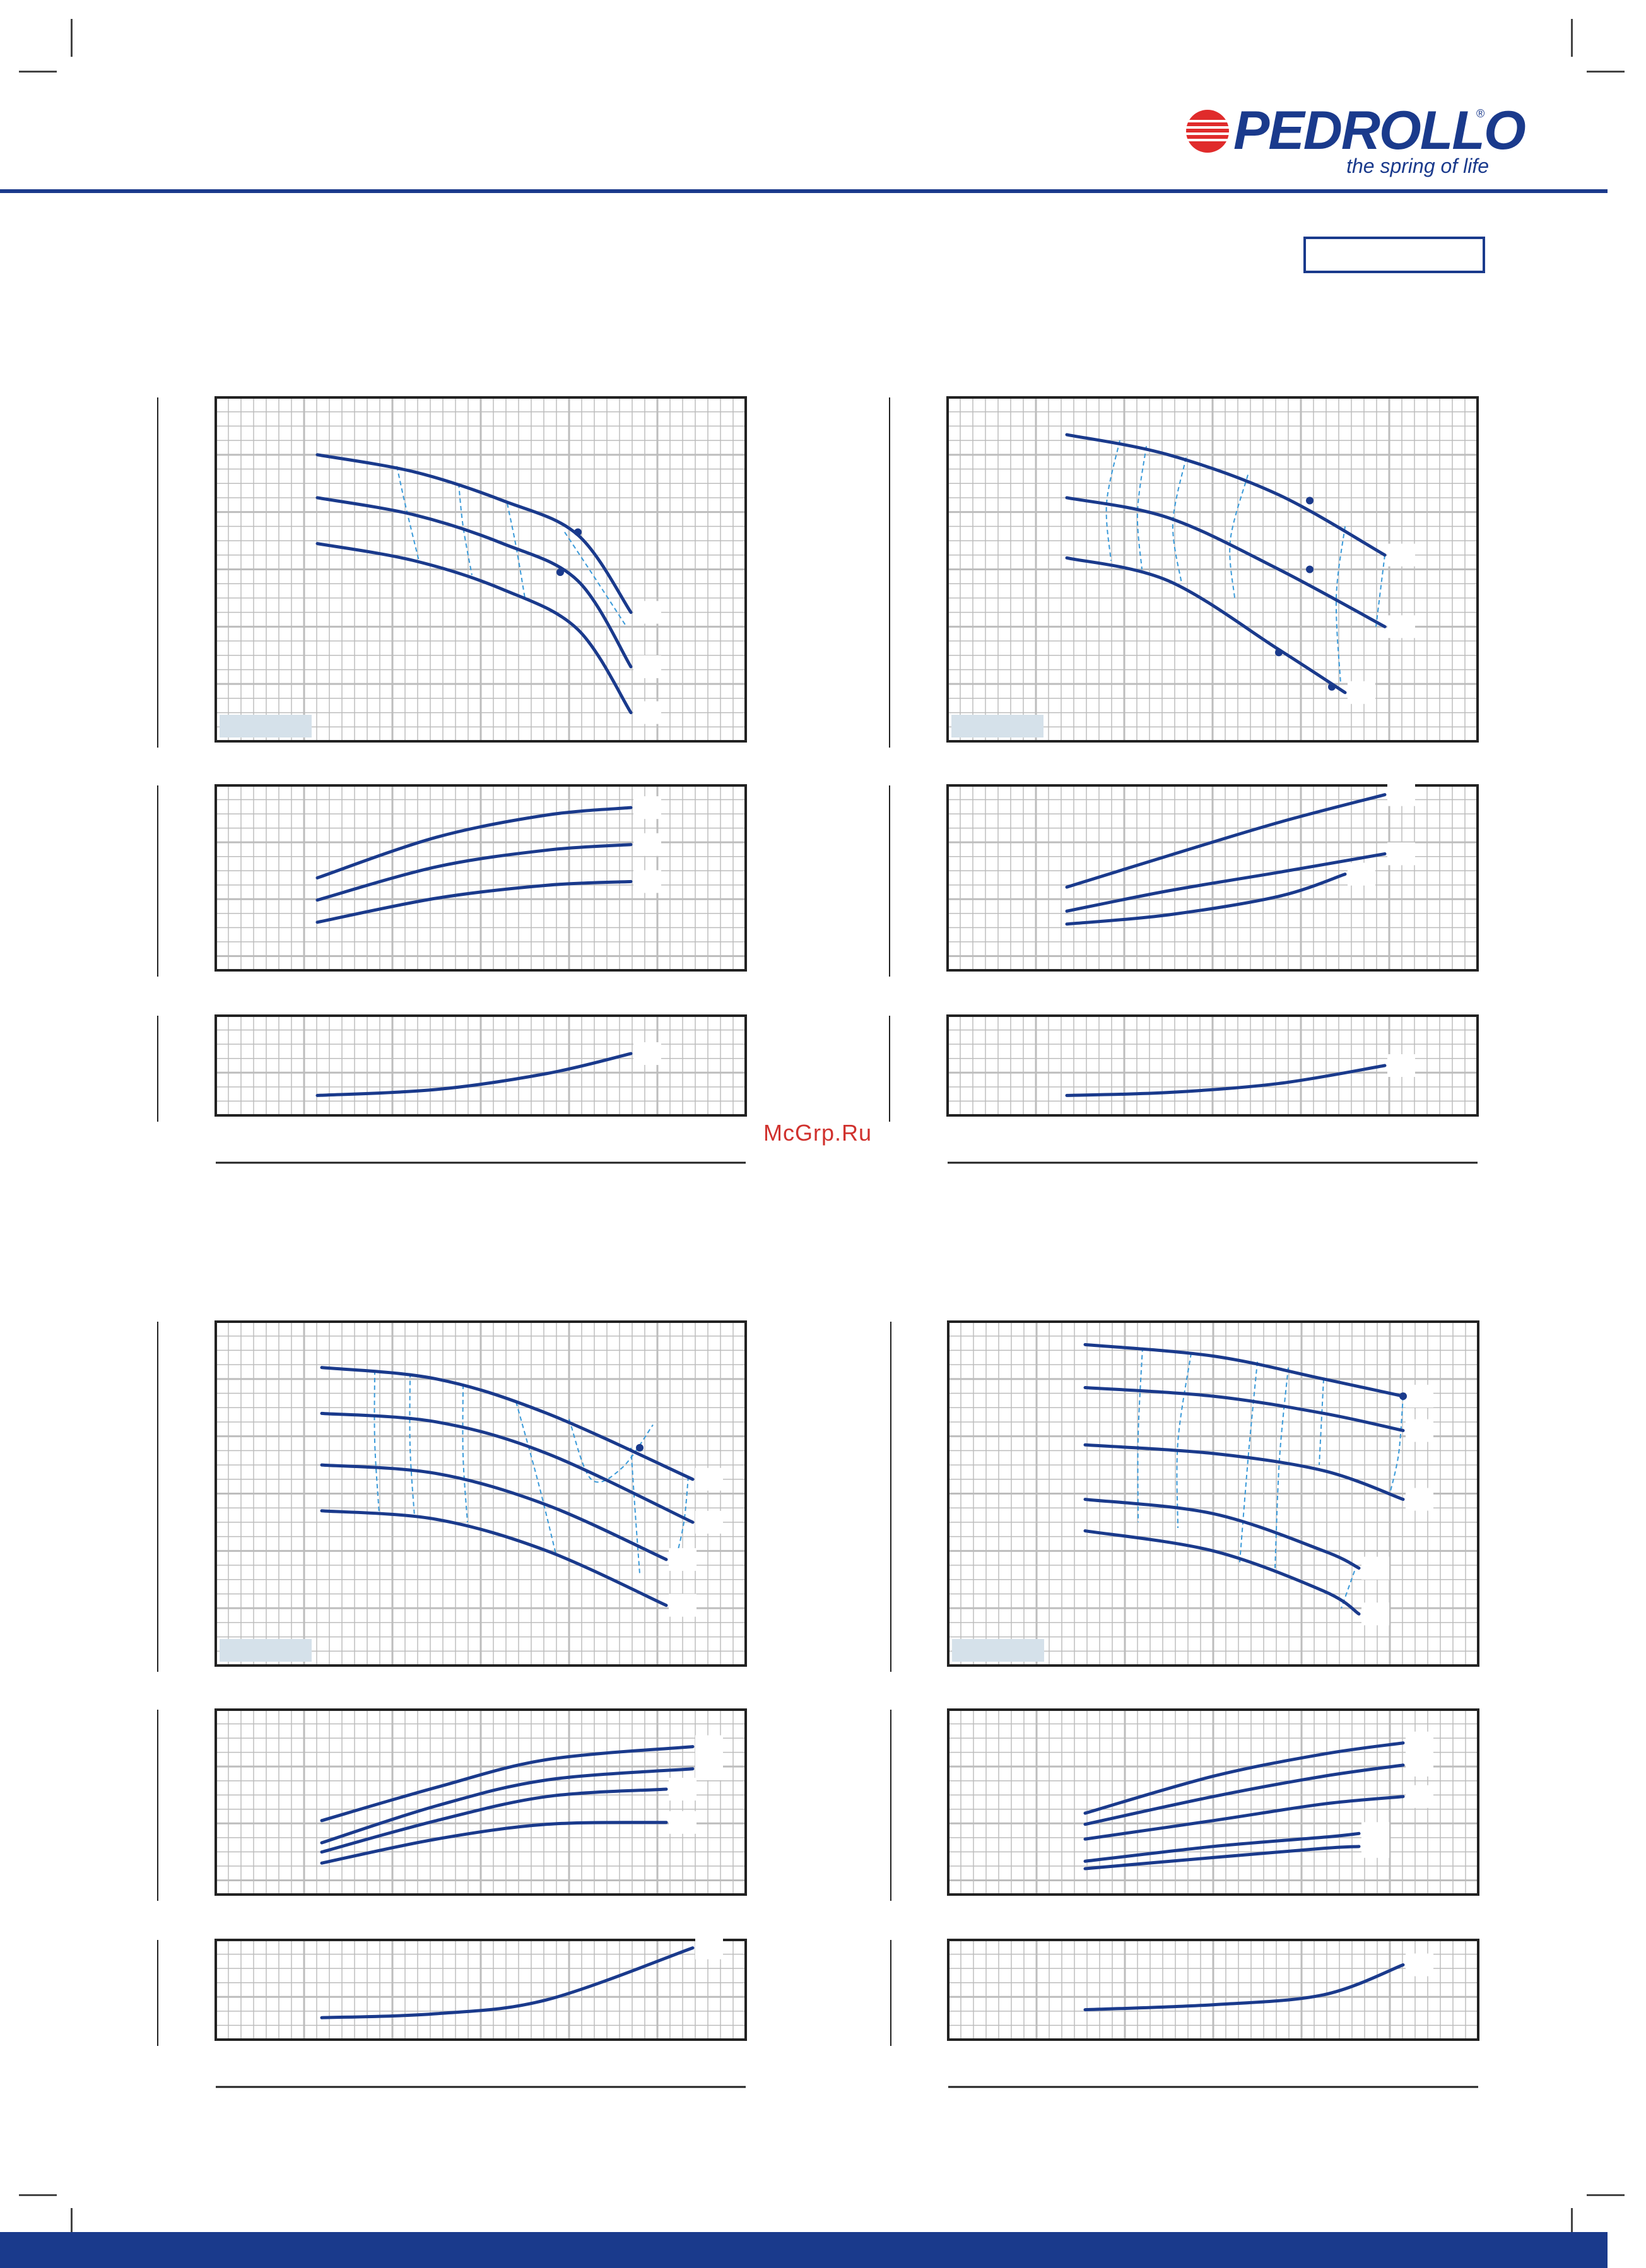  Describe the element at coordinates (1207, 131) in the screenshot. I see `pedrollo-logo-icon` at that location.